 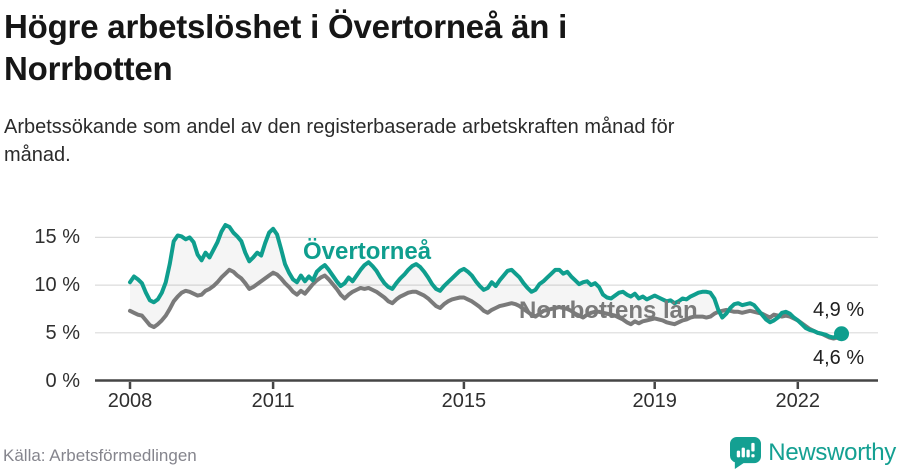 I want to click on x-tick-label: 2022, so click(x=798, y=401).